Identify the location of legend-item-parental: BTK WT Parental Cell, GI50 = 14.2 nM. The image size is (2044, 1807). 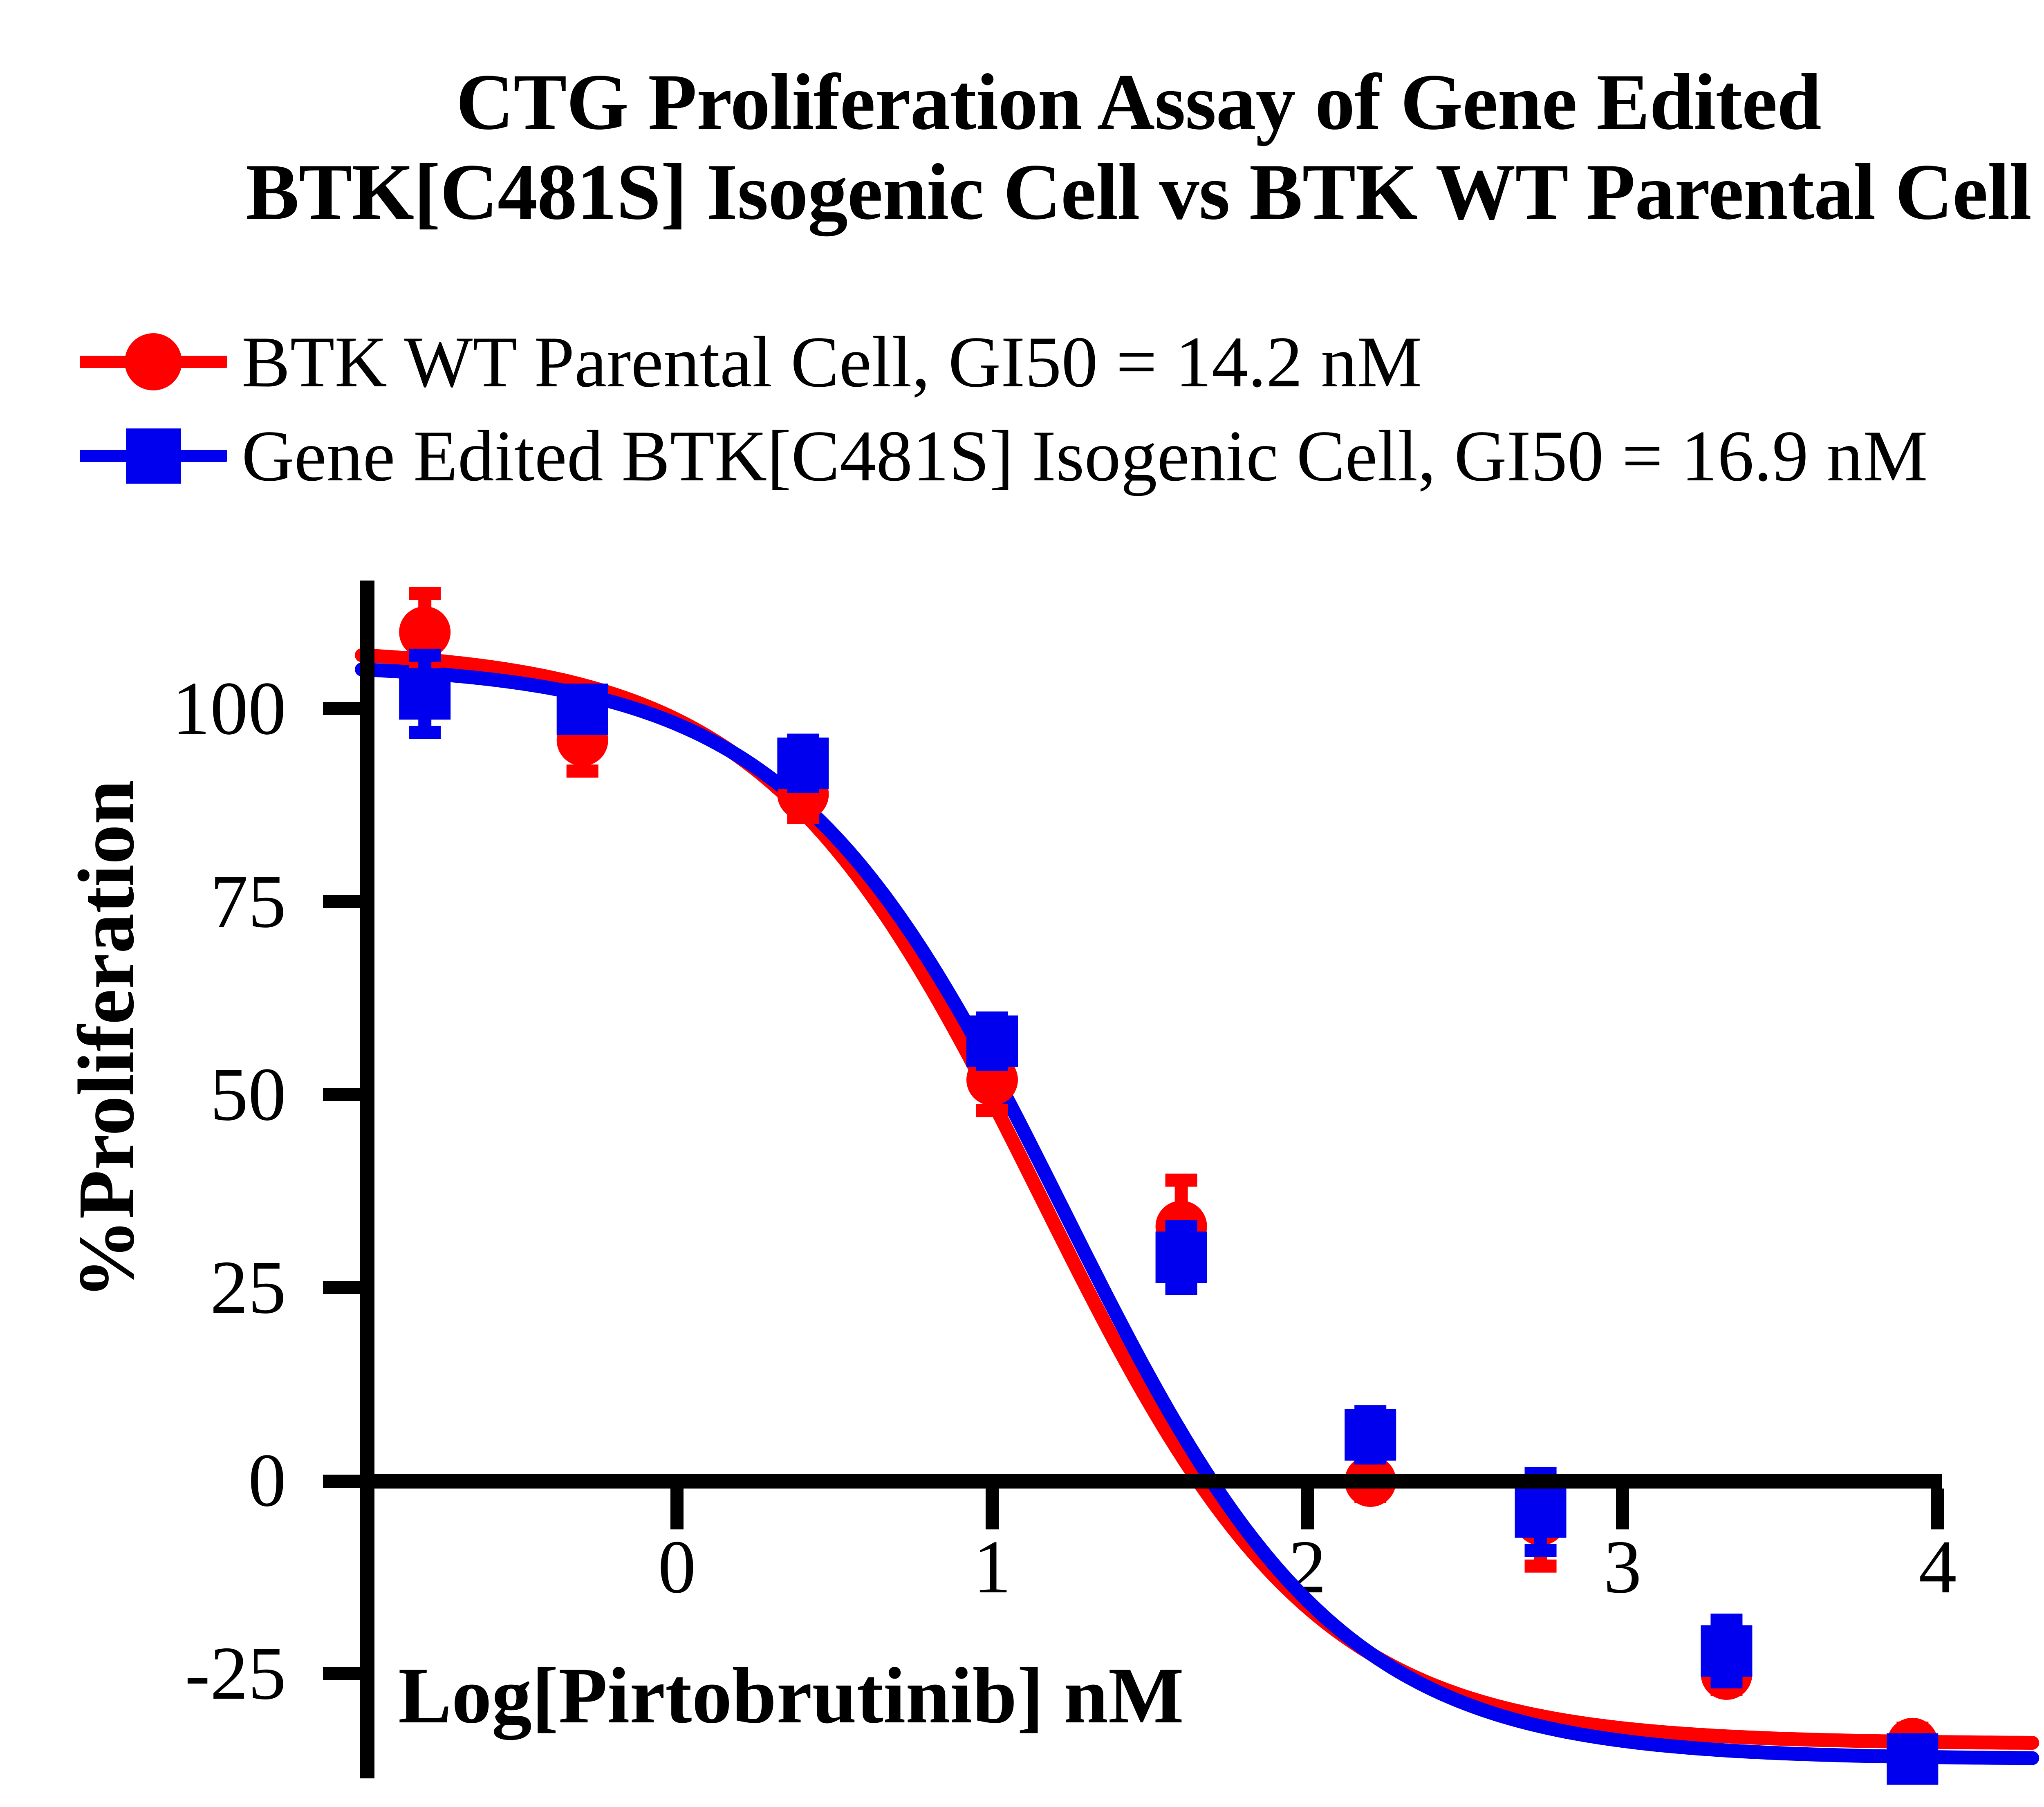
(1062, 362).